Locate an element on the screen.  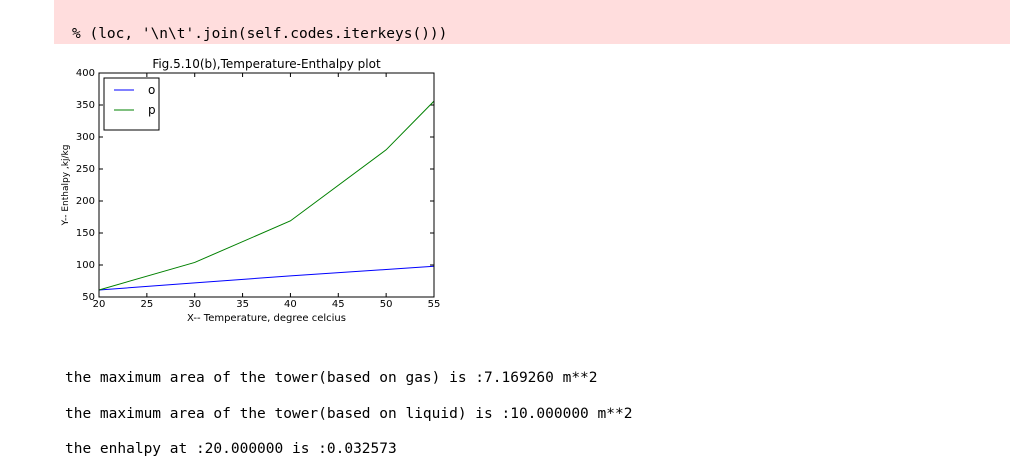
x-tick-label: 55 is located at coordinates (434, 304).